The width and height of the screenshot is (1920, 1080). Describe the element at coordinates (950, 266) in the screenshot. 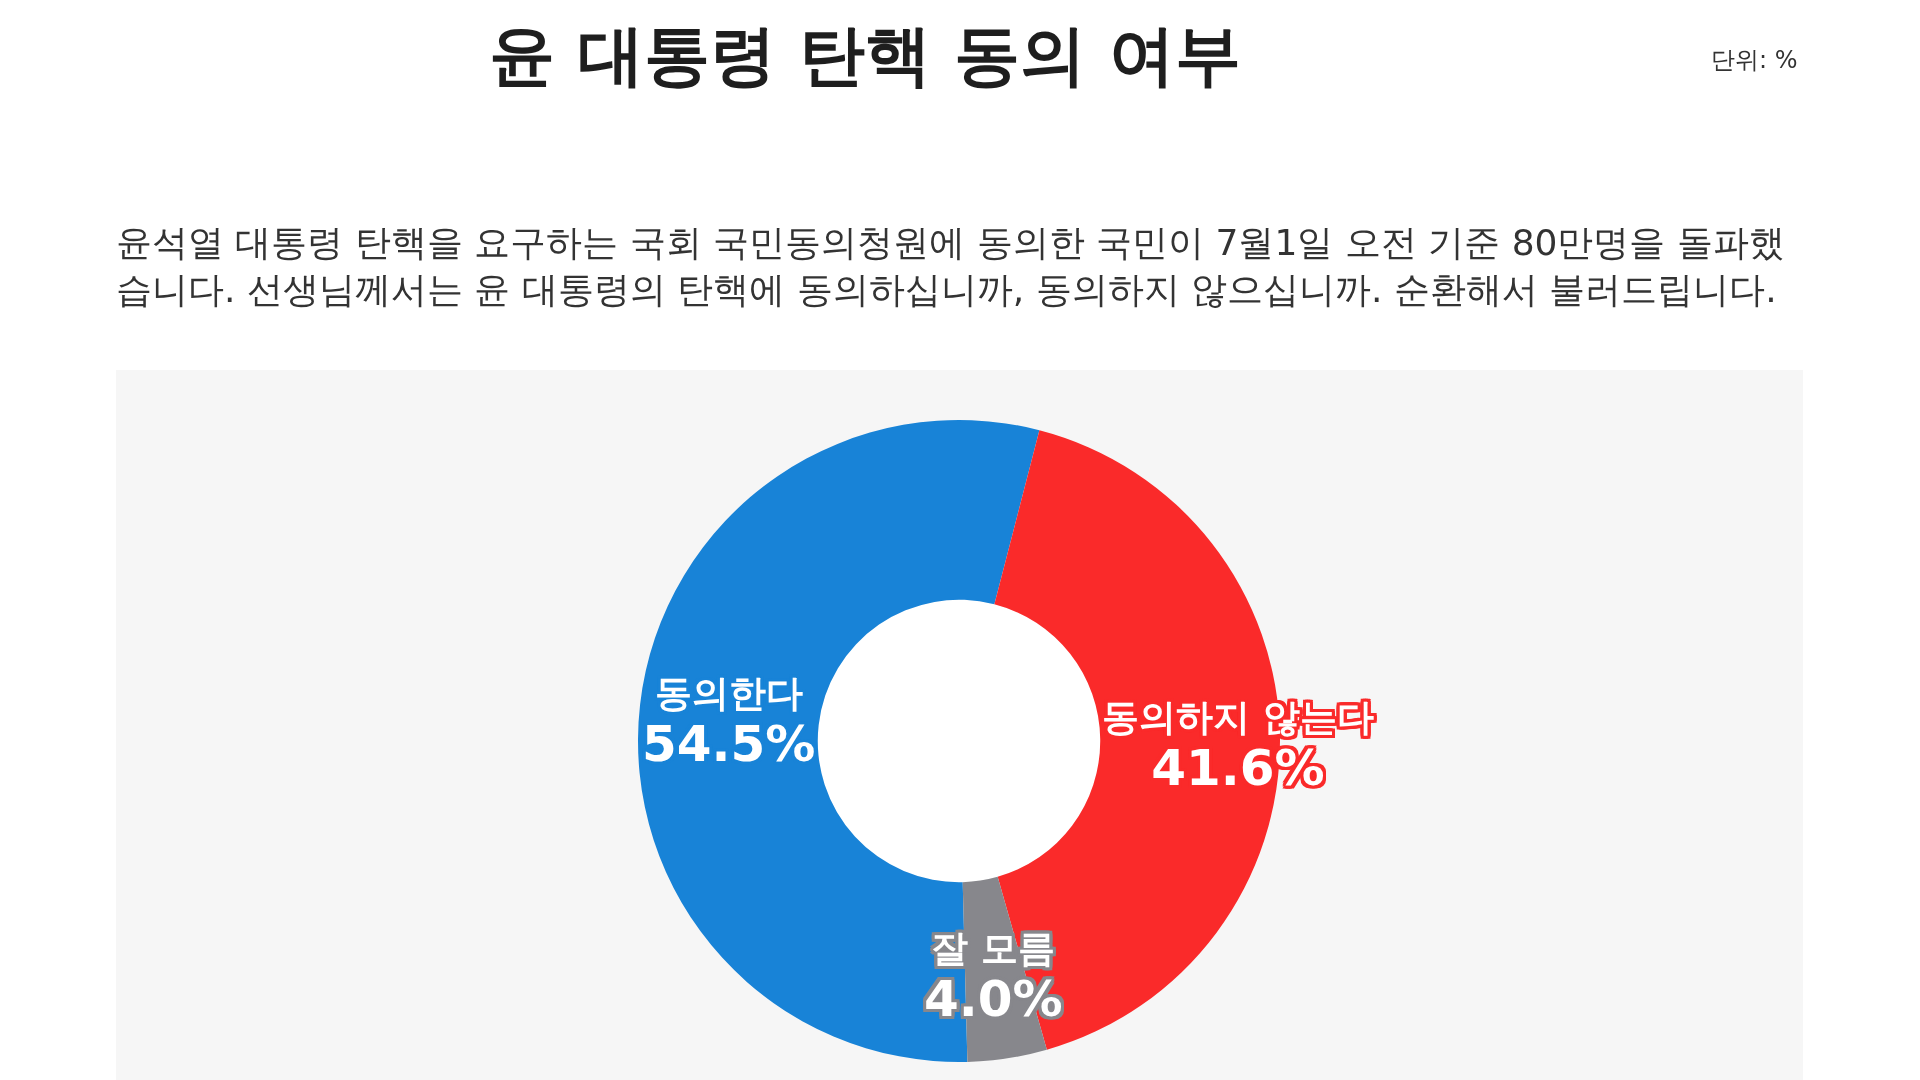

I see `chart-subtitle: 윤석열 대통령 탄핵을 요구하는 국회 국민동의청원에 동의한 국민이 7월1일 오전 기준 80만명을 돌파했습니다. 선생님께서는 윤 대통령의 탄핵에 동의하십니까, 동의하지 않으십니까. 순환해서 불러드립니다.` at that location.